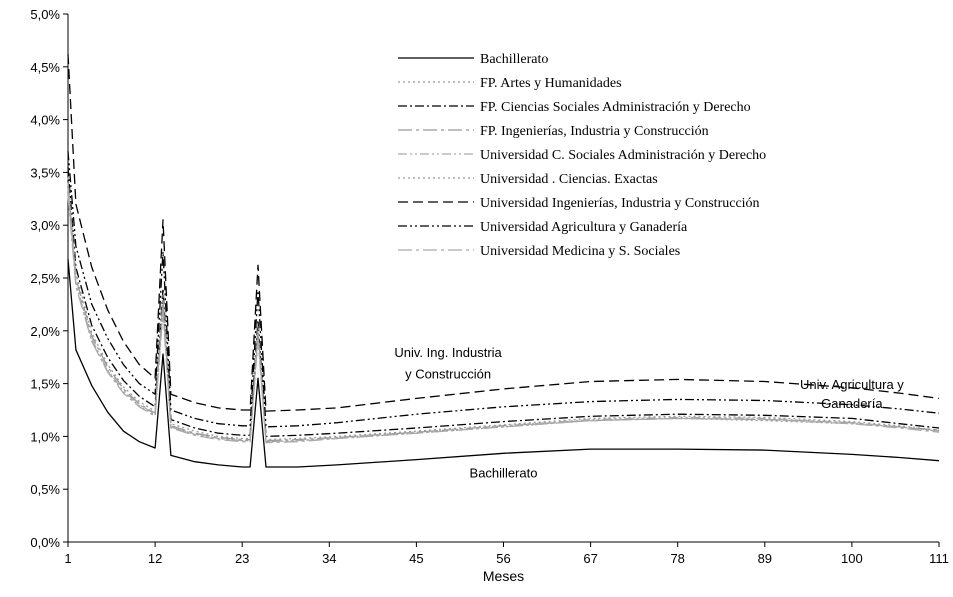 Image resolution: width=953 pixels, height=597 pixels. What do you see at coordinates (45, 120) in the screenshot?
I see `y-tick-label: 4,0%` at bounding box center [45, 120].